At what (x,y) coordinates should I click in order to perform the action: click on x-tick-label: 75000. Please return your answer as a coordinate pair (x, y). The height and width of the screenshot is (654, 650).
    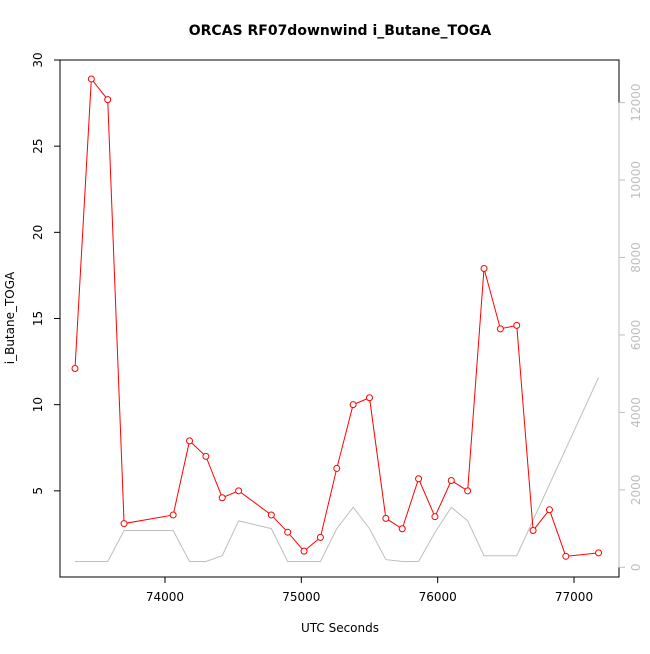
    Looking at the image, I should click on (301, 597).